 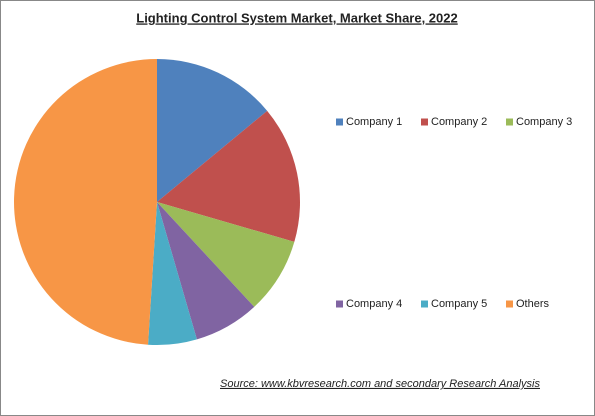 I want to click on legend-label: Company 2, so click(x=459, y=122).